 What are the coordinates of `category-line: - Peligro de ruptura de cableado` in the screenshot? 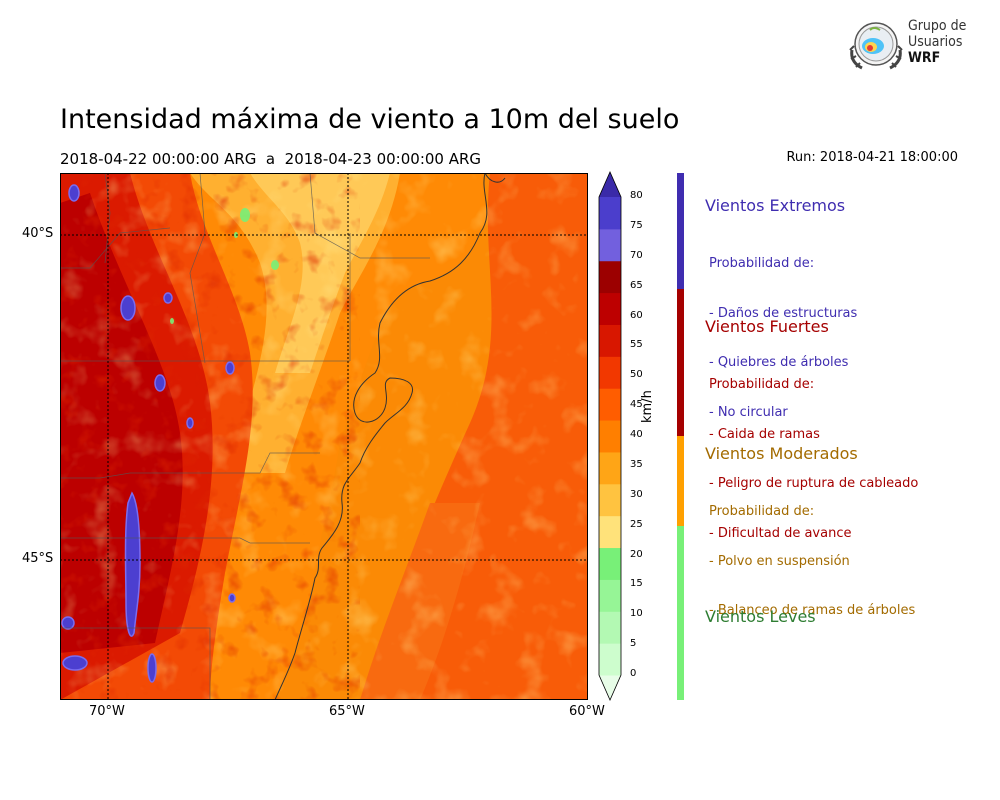 It's located at (814, 483).